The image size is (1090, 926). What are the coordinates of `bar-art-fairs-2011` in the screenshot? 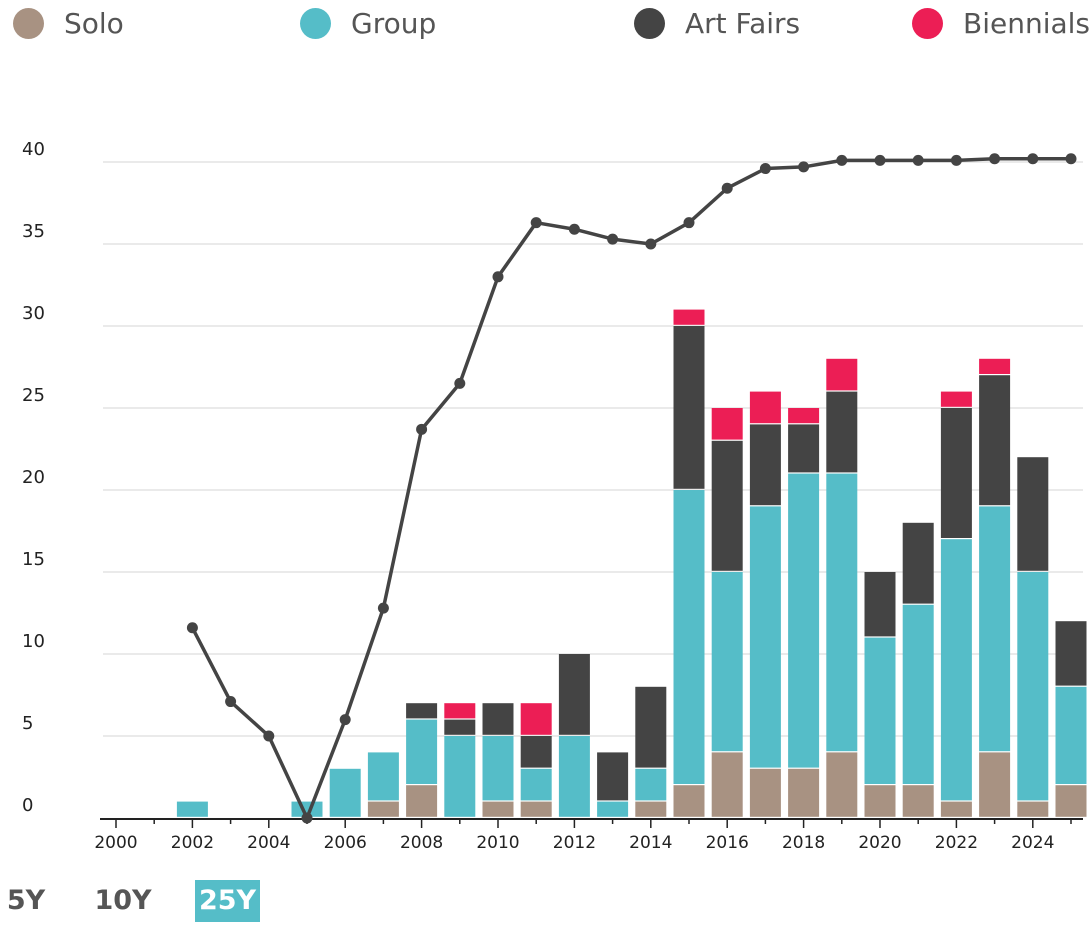 It's located at (536, 752).